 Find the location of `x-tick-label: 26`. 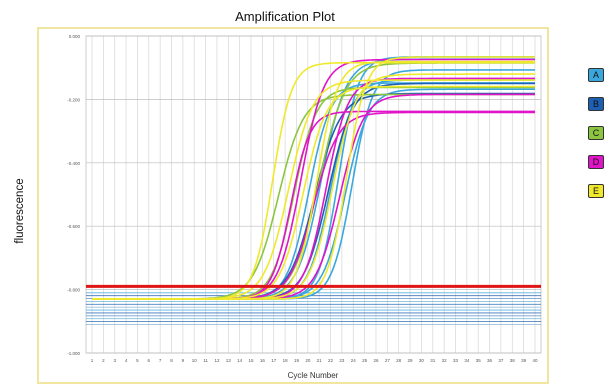

x-tick-label: 26 is located at coordinates (376, 360).